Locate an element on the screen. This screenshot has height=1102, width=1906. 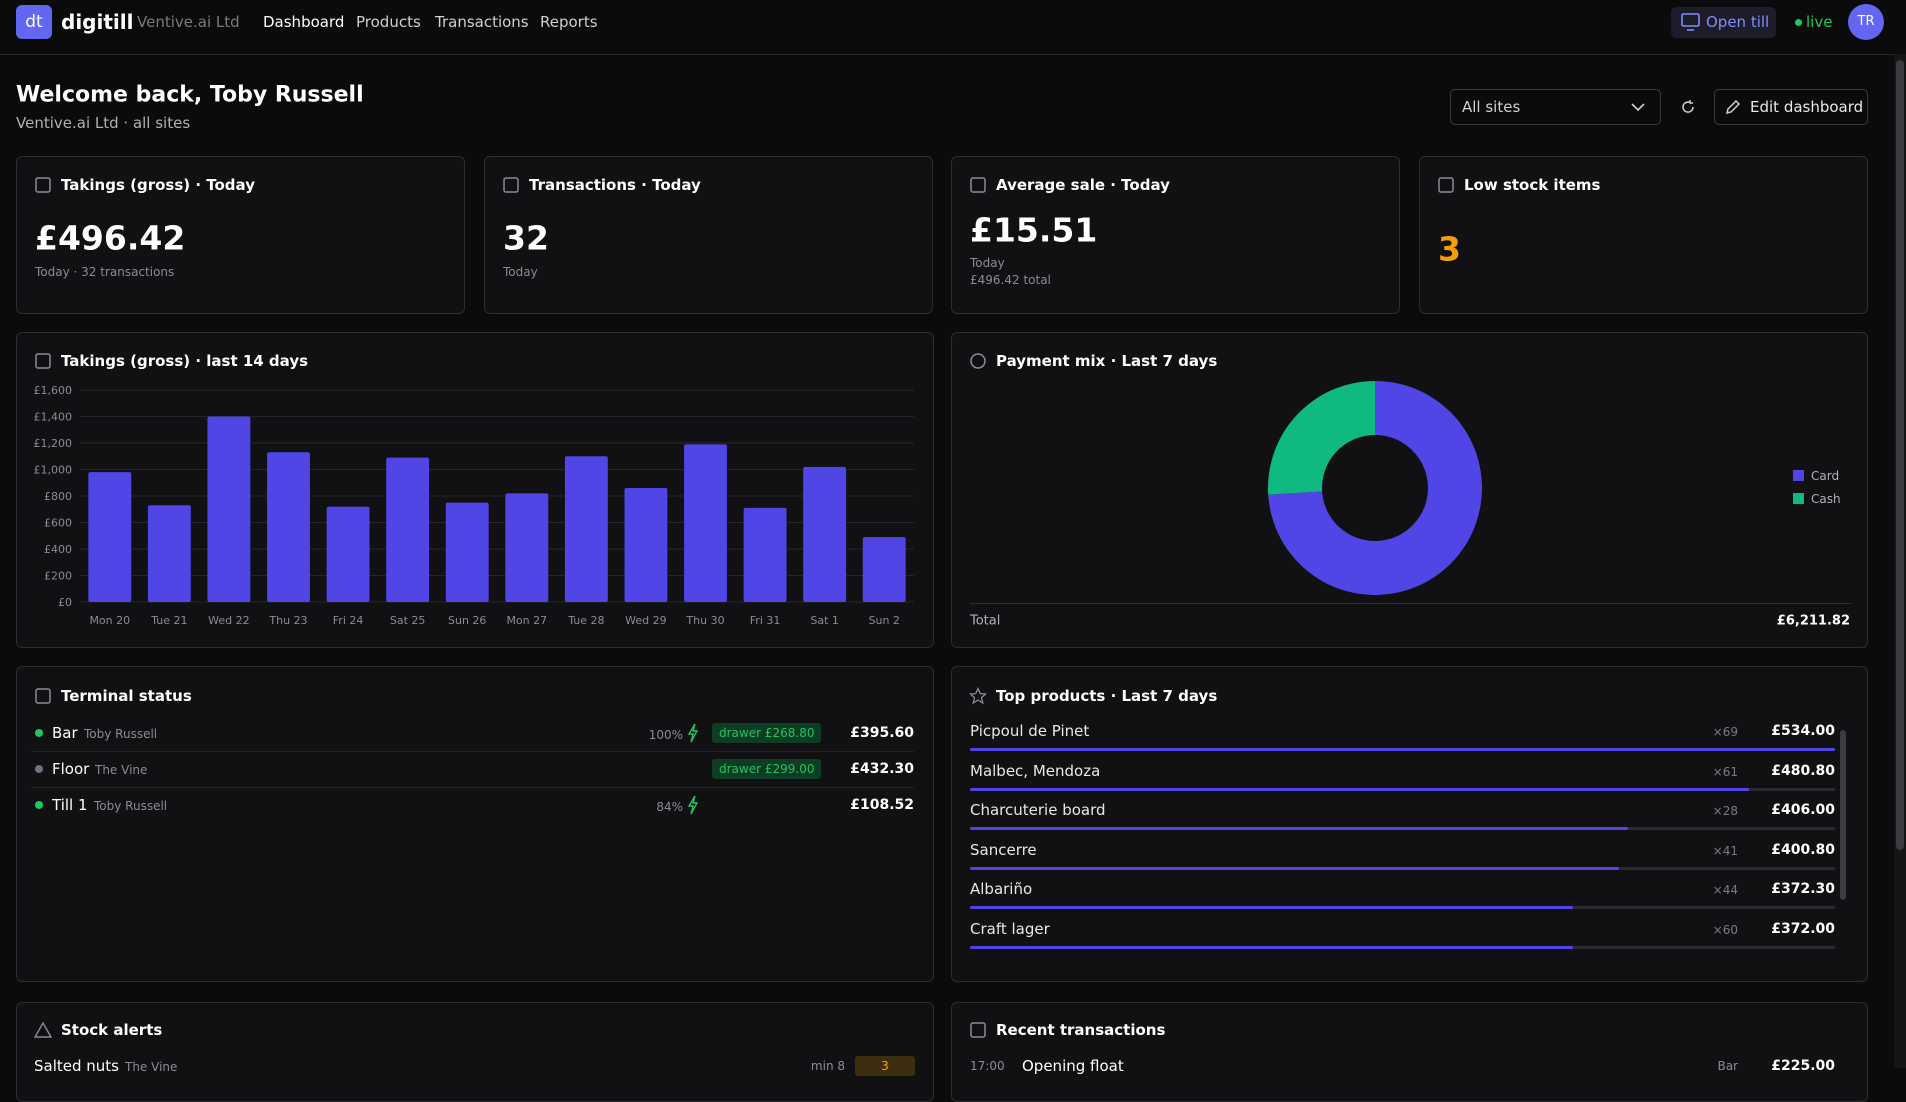
kpi-label: Takings (gross) · Today is located at coordinates (158, 185).